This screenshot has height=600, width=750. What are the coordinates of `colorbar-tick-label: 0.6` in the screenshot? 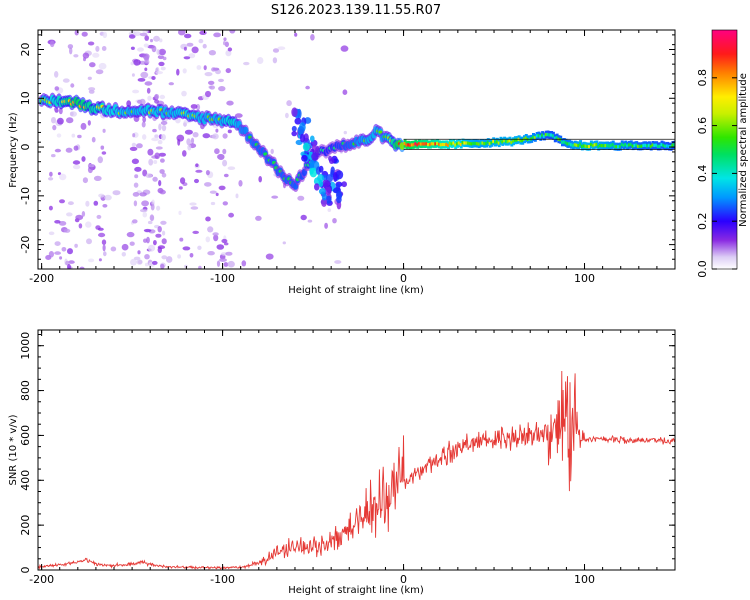 It's located at (702, 126).